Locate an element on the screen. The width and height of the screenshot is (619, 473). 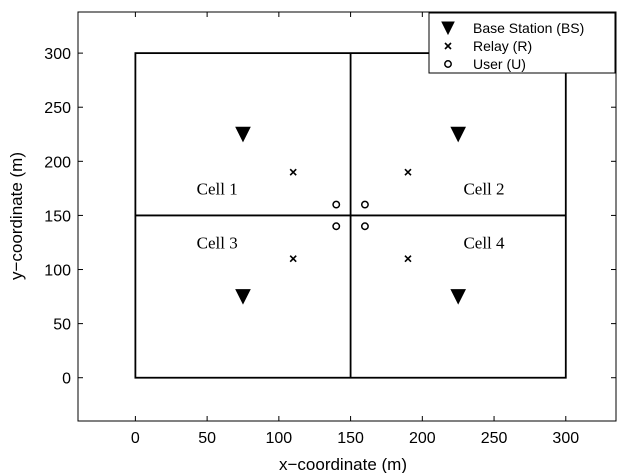
cell-annotations: Cell 1 Cell 2 Cell 3 Cell 4 is located at coordinates (351, 215).